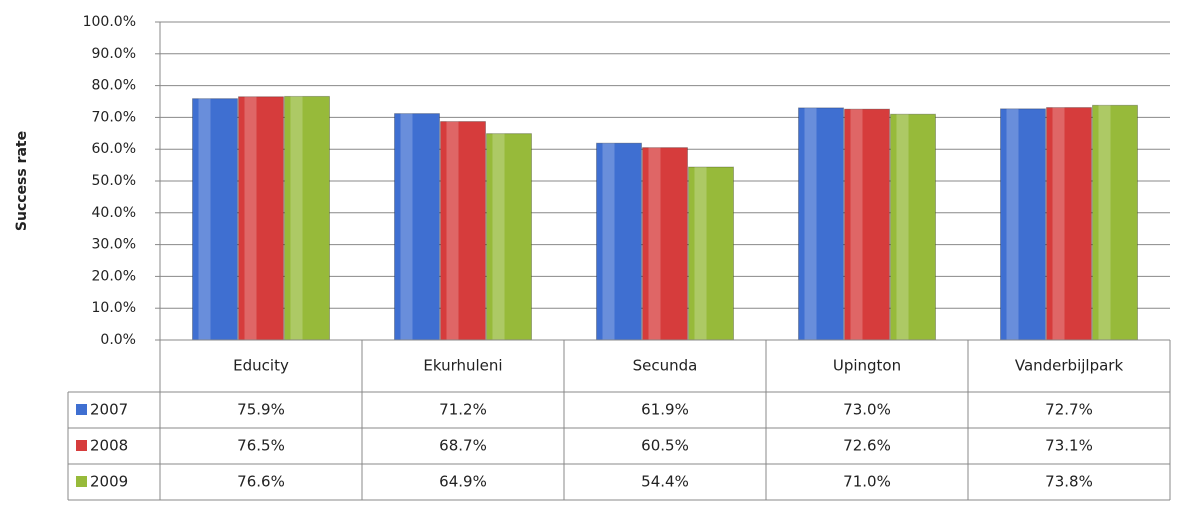  I want to click on y-tick-label: 40.0%, so click(114, 213).